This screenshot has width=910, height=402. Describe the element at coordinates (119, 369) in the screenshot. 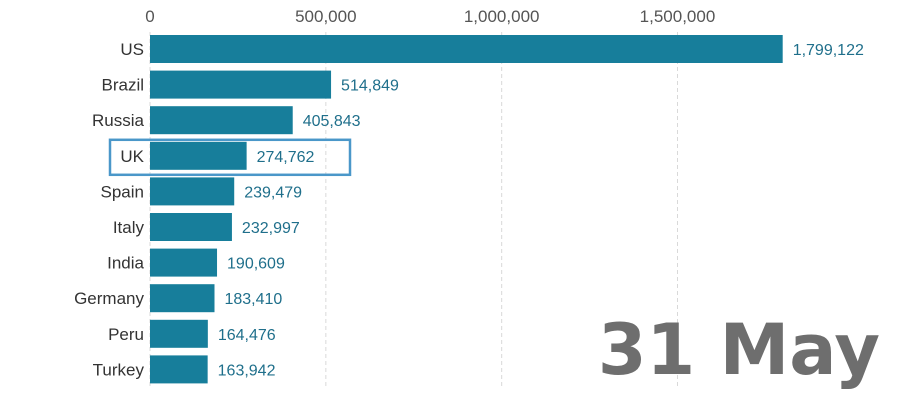

I see `category-label-turkey: Turkey` at that location.